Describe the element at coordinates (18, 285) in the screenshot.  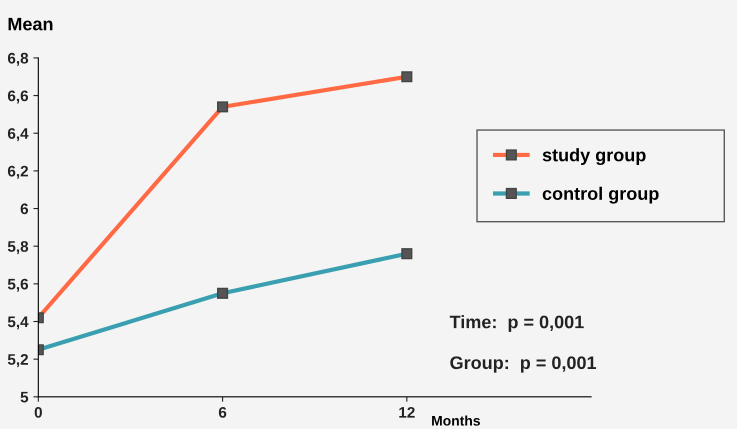
I see `y-tick-label: 5,6` at that location.